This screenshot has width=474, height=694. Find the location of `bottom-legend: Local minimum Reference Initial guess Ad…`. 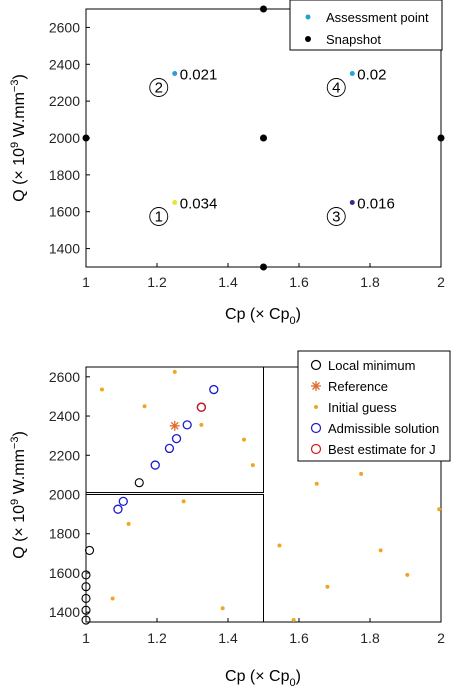

bottom-legend: Local minimum Reference Initial guess Ad… is located at coordinates (374, 406).